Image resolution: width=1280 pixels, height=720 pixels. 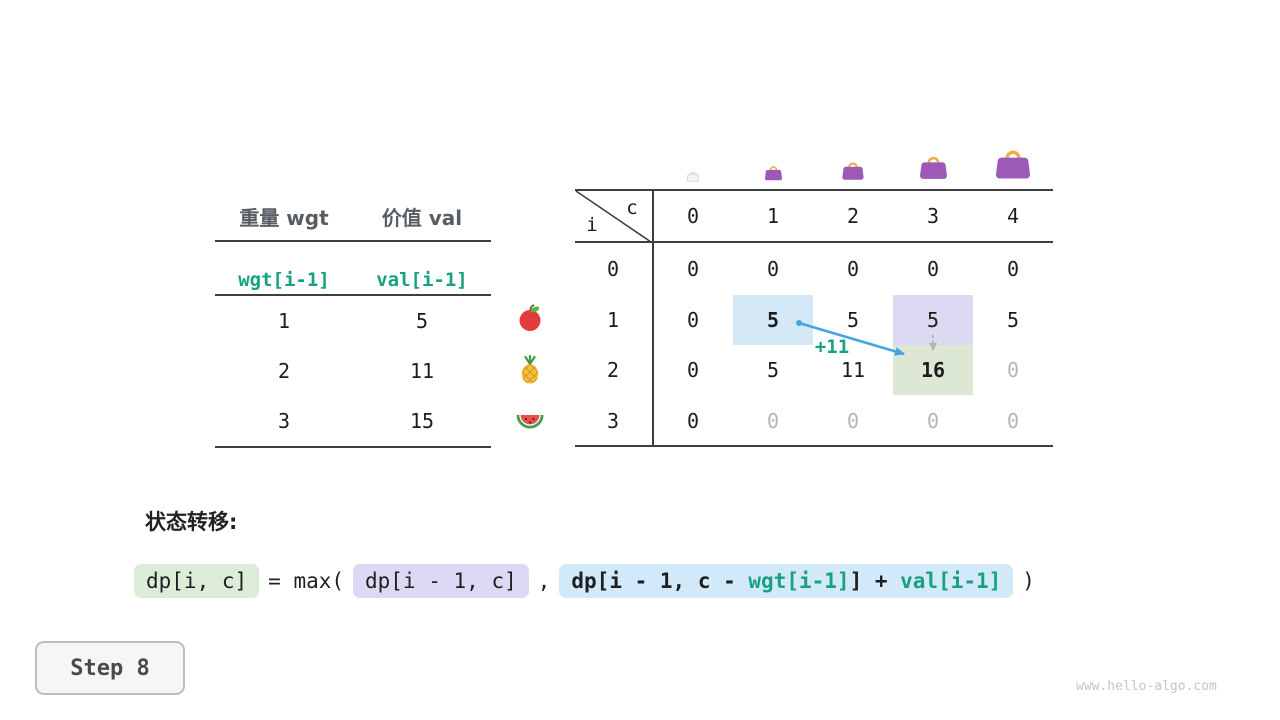 I want to click on transition-add-label: +11, so click(x=832, y=347).